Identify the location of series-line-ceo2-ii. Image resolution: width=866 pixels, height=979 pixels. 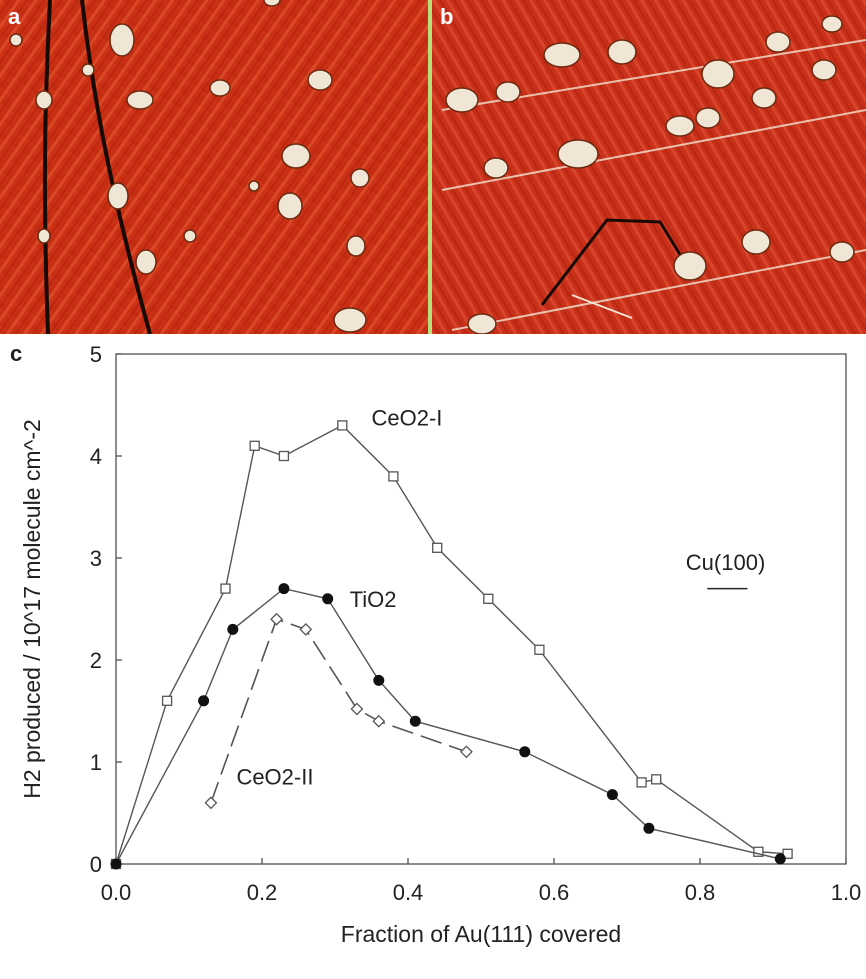
(338, 711).